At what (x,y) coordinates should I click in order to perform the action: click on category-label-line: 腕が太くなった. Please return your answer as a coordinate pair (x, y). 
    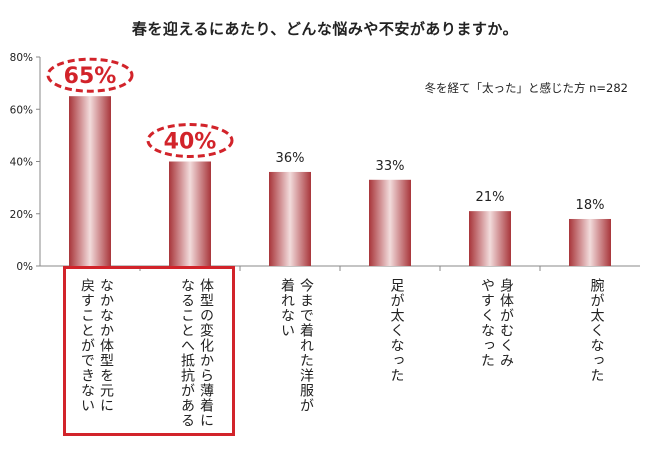
    Looking at the image, I should click on (596, 330).